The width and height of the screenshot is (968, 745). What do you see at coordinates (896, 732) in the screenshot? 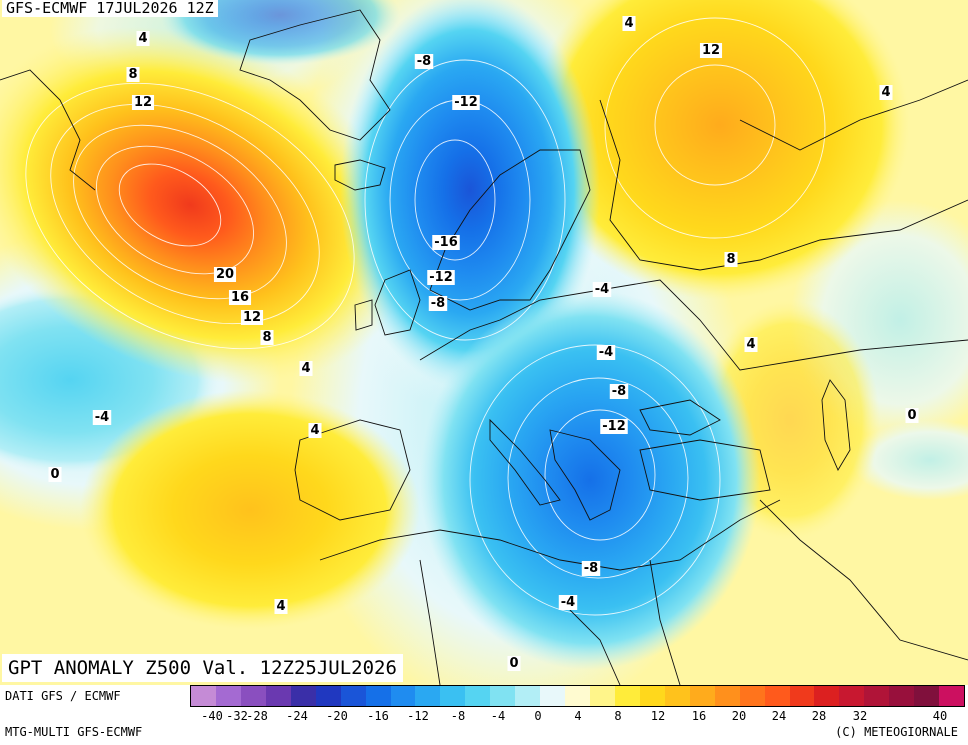
I see `copyright-label: (C) METEOGIORNALE` at bounding box center [896, 732].